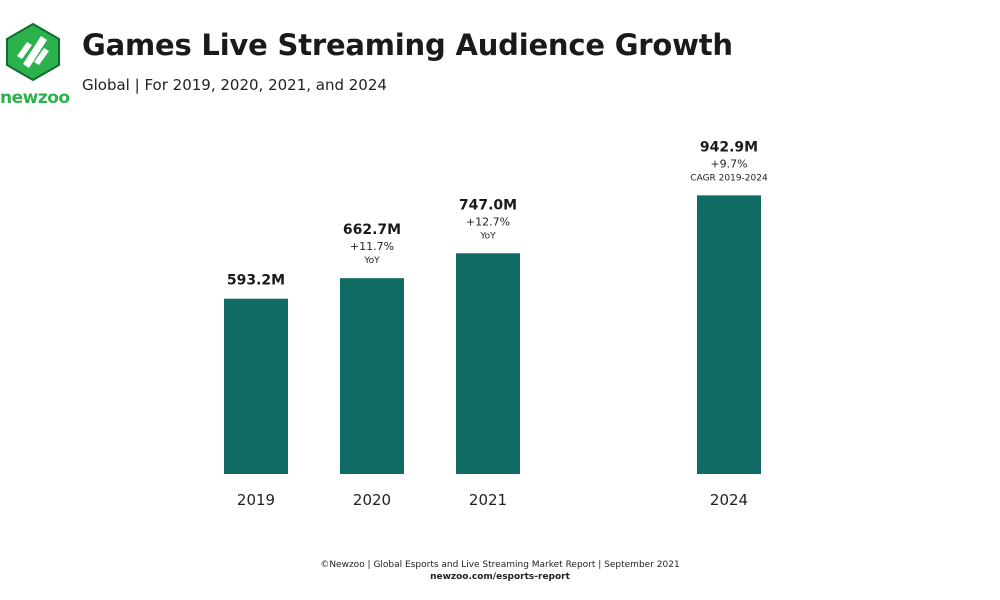 Image resolution: width=1000 pixels, height=600 pixels. I want to click on growth-label: +11.7%, so click(372, 246).